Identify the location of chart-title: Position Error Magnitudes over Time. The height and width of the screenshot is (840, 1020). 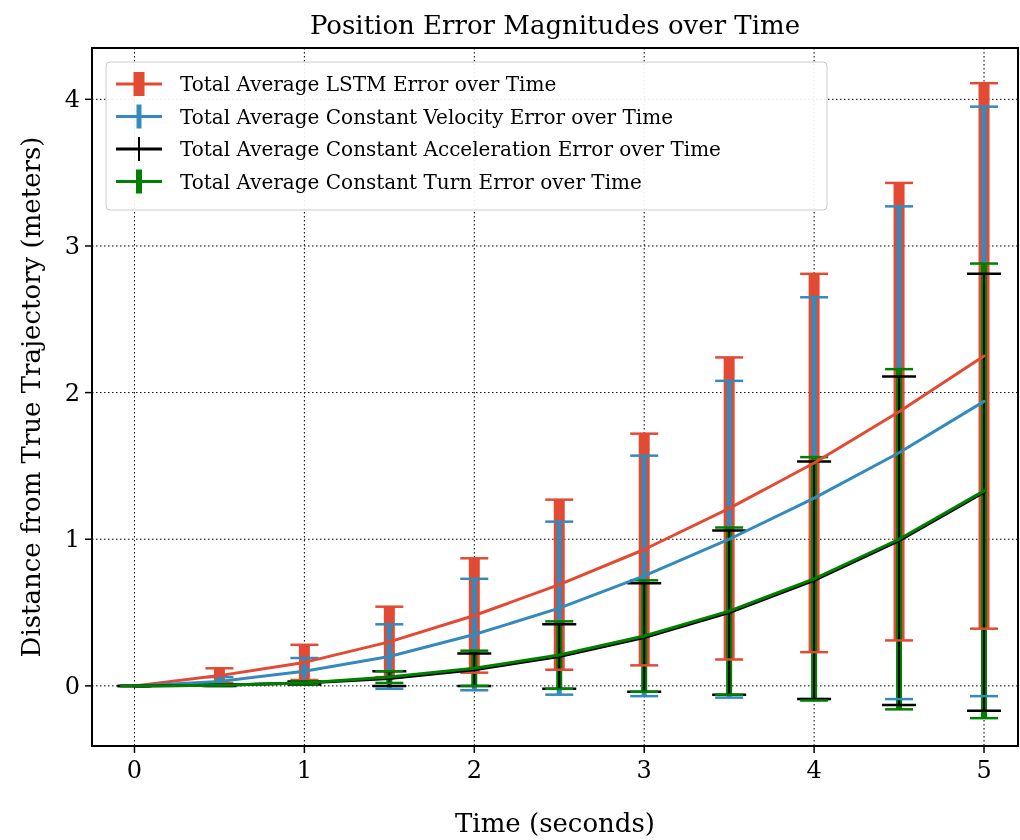
(555, 25).